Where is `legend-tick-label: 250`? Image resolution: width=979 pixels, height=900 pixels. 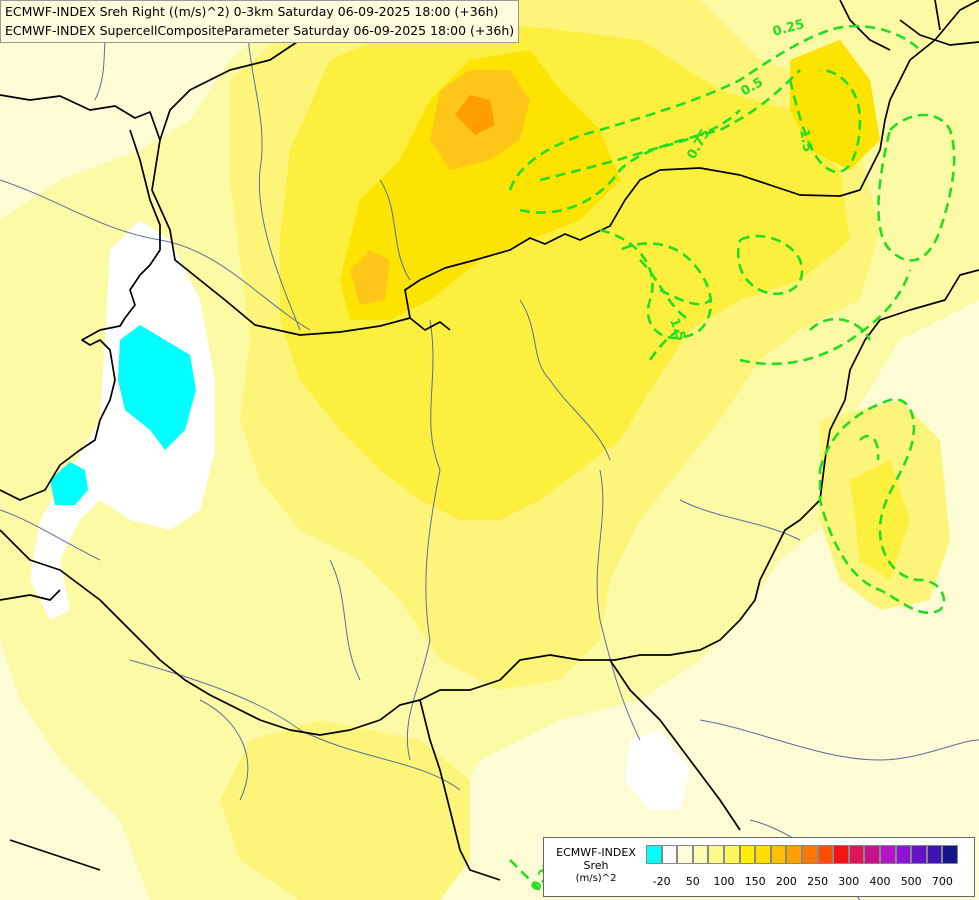 legend-tick-label: 250 is located at coordinates (818, 881).